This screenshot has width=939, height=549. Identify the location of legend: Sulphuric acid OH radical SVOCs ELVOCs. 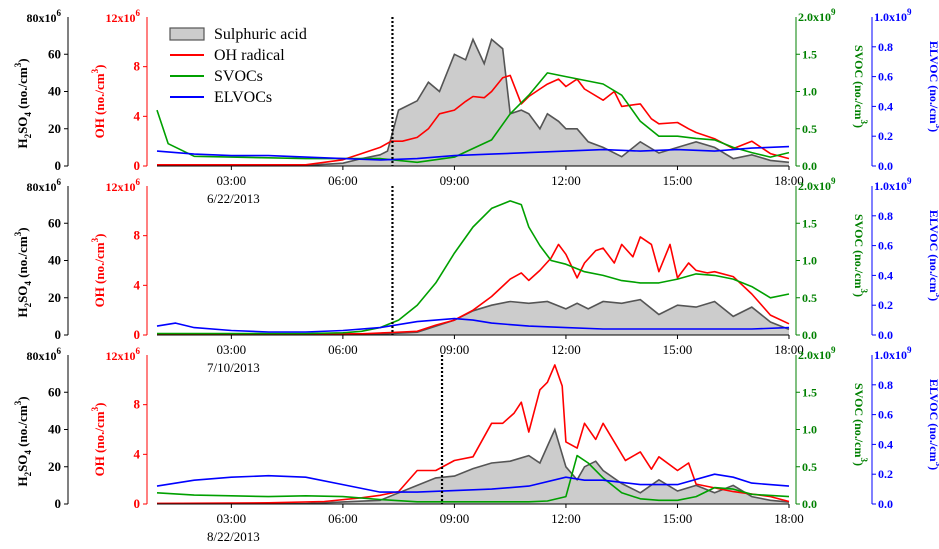
(238, 66).